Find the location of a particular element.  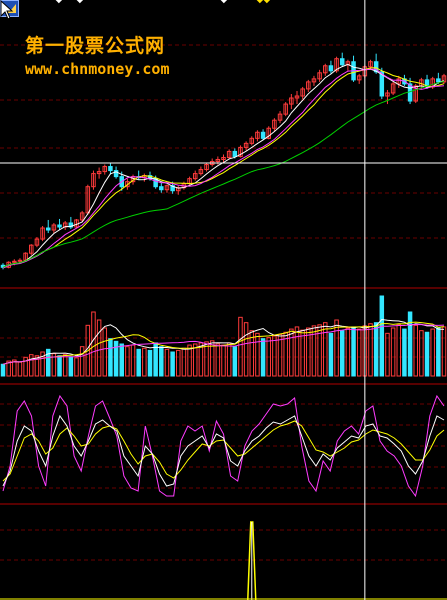

osc-k-line is located at coordinates (223, 450).